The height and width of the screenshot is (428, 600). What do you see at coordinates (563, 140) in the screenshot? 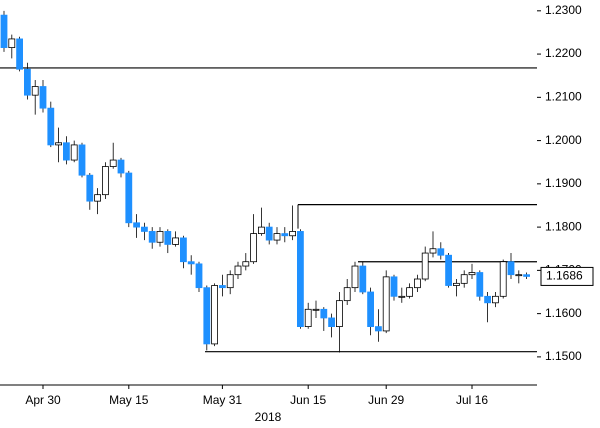
I see `y-tick-label: 1.2000` at bounding box center [563, 140].